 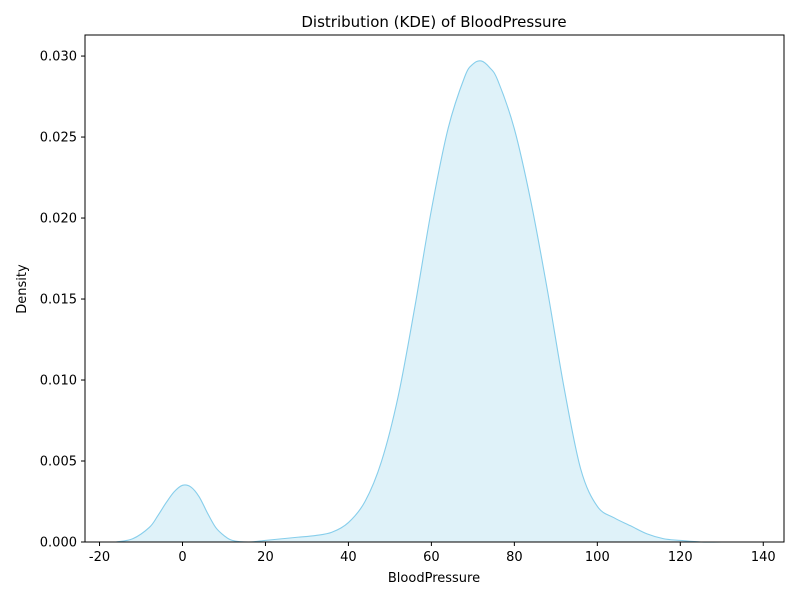 I want to click on y-tick-label: 0.020, so click(x=58, y=219).